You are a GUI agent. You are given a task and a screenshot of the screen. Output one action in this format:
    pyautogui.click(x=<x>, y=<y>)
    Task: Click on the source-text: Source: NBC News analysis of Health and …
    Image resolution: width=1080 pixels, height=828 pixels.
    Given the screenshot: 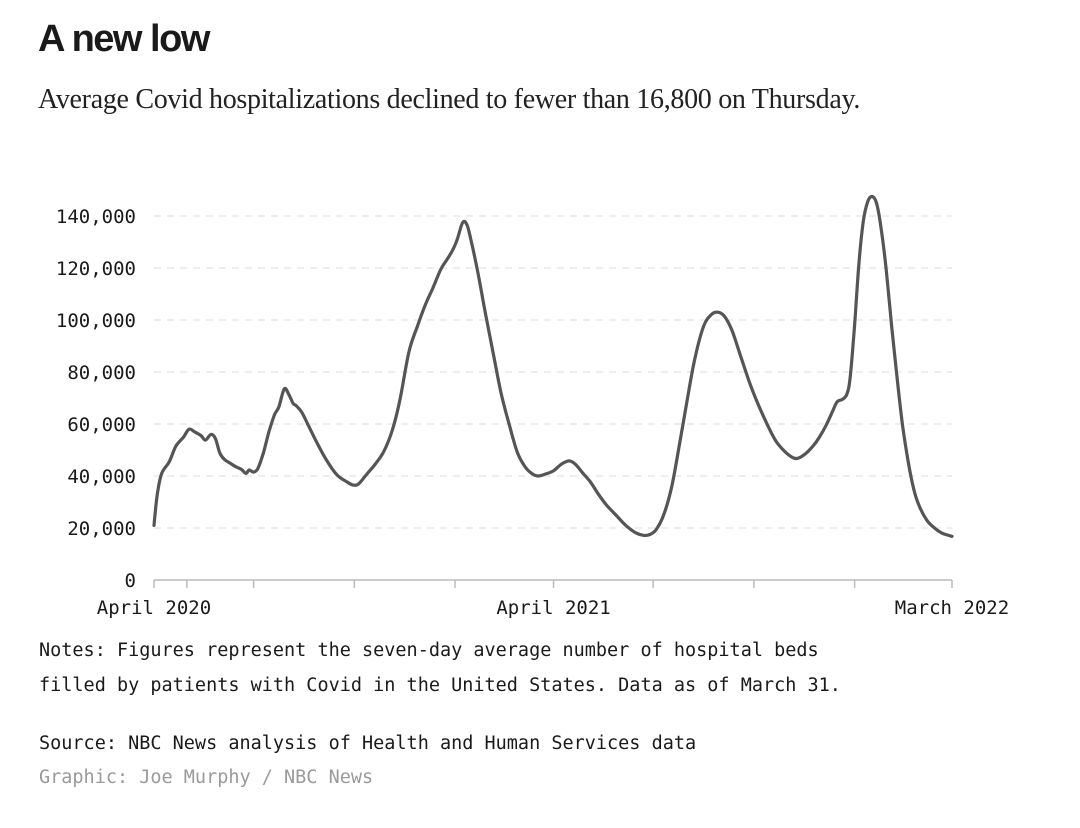 What is the action you would take?
    pyautogui.click(x=368, y=743)
    